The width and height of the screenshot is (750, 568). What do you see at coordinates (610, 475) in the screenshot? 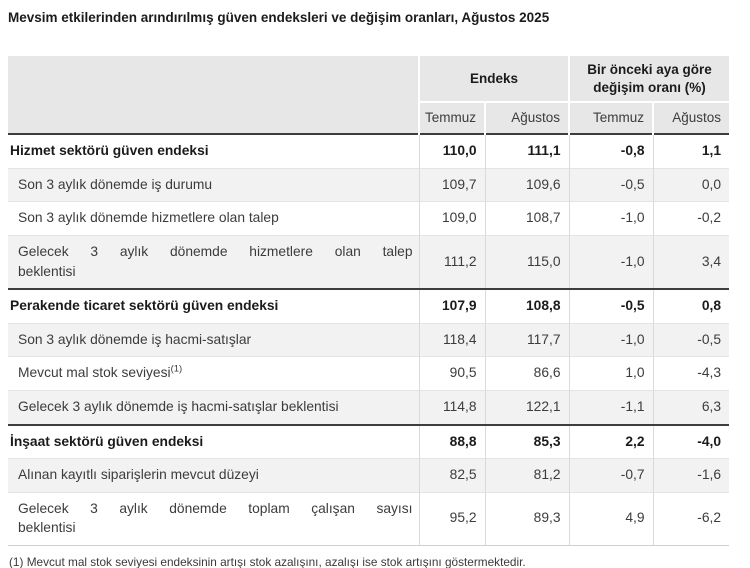
I see `degisim-temmuz-value: -0,7` at bounding box center [610, 475].